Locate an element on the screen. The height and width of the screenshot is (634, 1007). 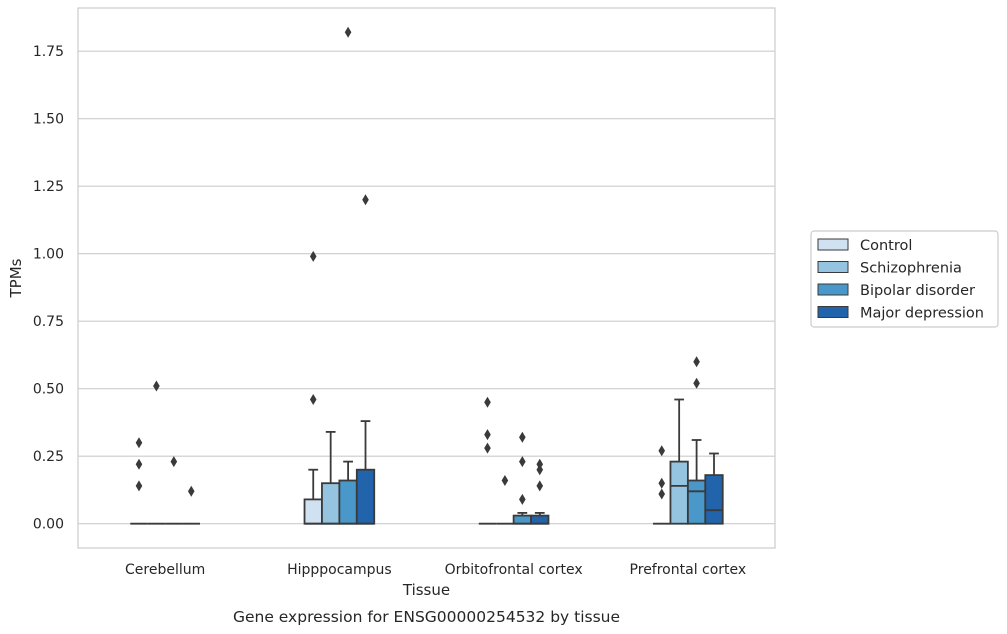
y-tick-label: 1.75 is located at coordinates (48, 52).